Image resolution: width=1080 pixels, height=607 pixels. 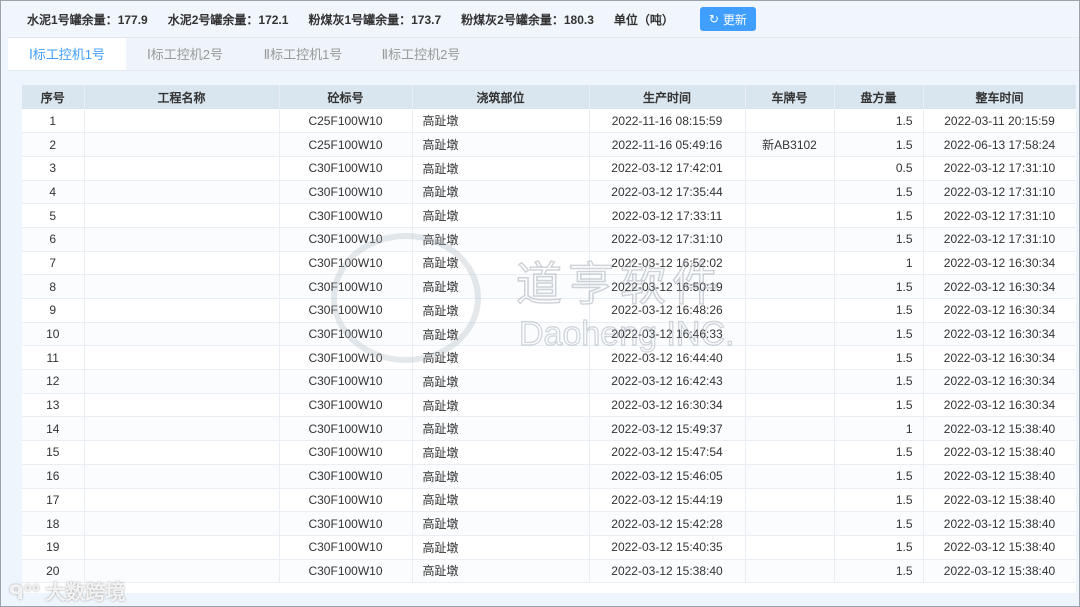 I want to click on production-time: 2022-03-12 15:44:19, so click(x=667, y=500).